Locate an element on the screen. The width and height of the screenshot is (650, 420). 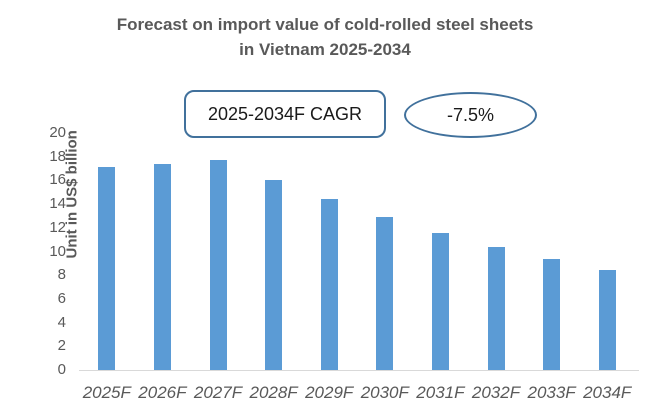
x-axis-tick-label: 2026F is located at coordinates (162, 392).